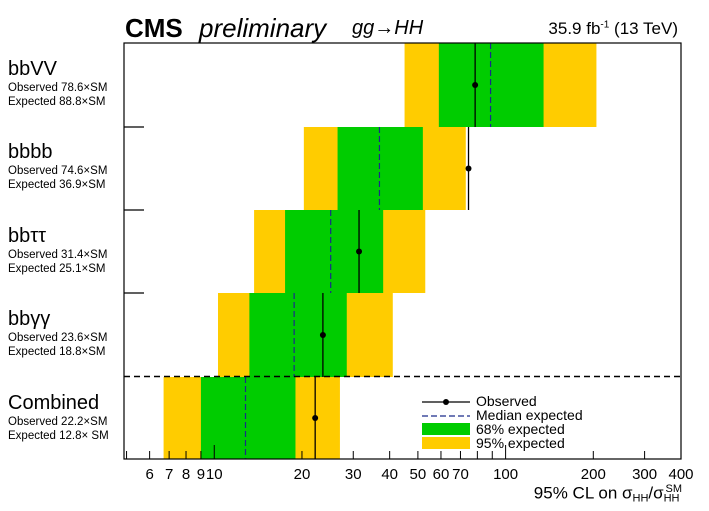 Image resolution: width=709 pixels, height=511 pixels. Describe the element at coordinates (613, 28) in the screenshot. I see `luminosity-label: 35.9 fb-1 (13 TeV)` at that location.